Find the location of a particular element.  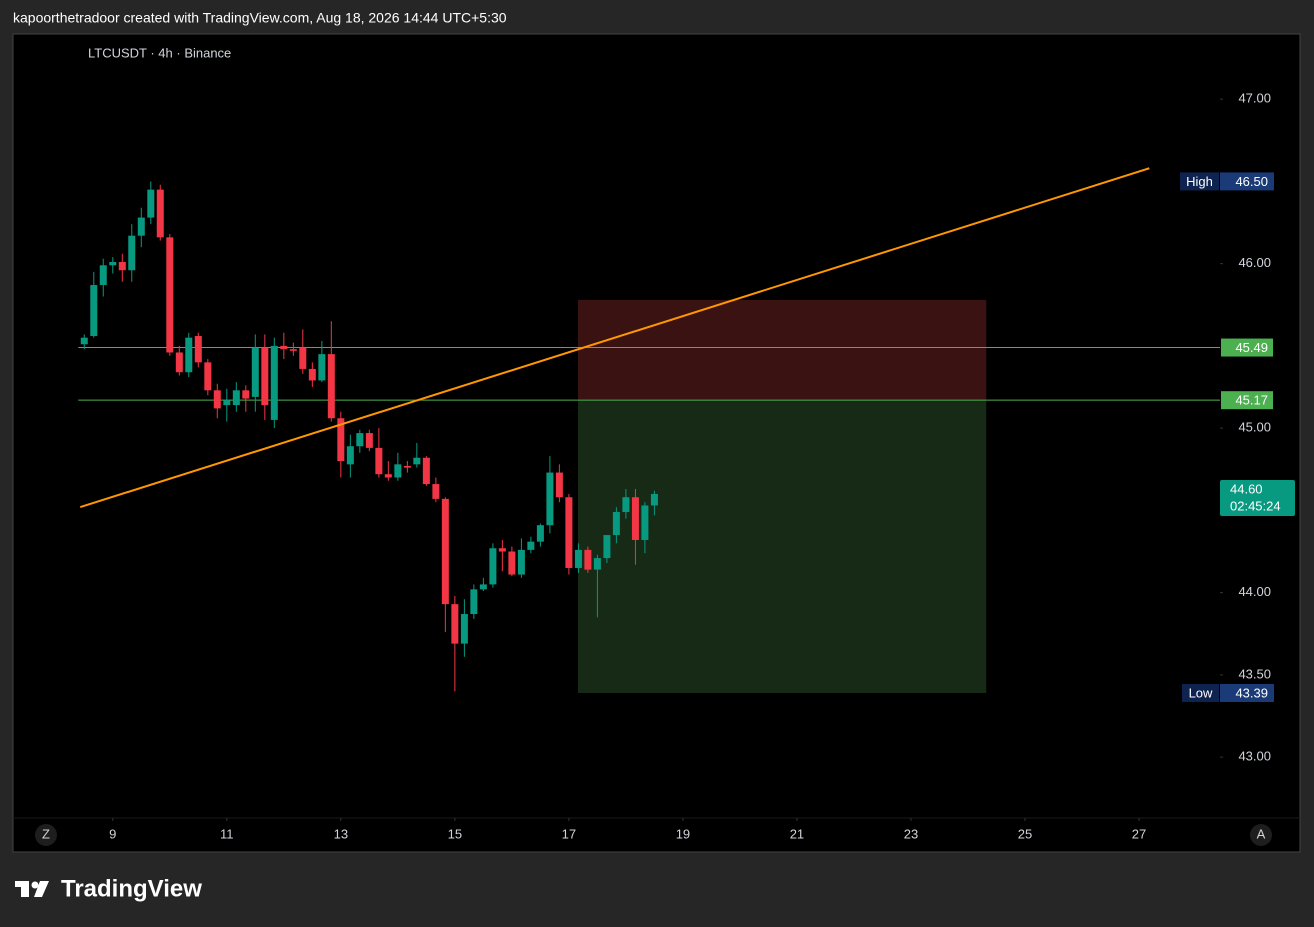

x-tick-label: 23 is located at coordinates (911, 833).